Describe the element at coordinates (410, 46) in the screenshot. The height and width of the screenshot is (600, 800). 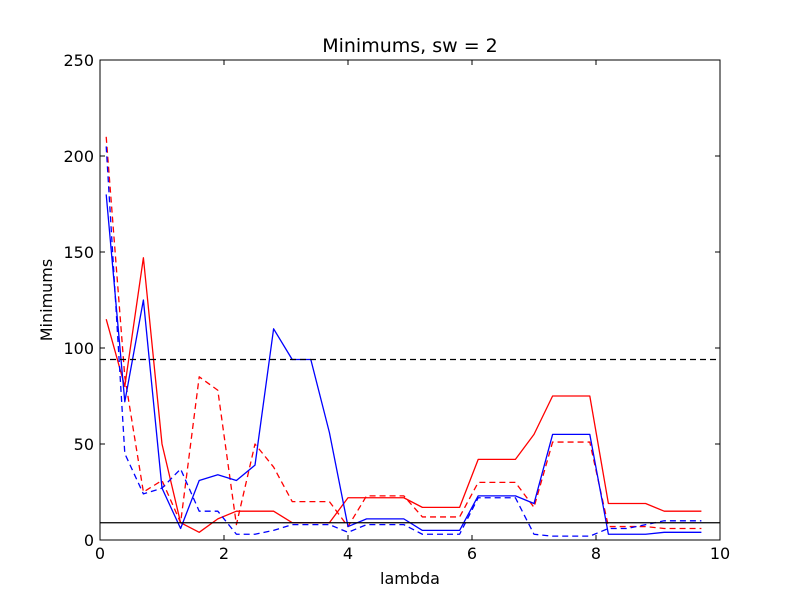
I see `chart-title: Minimums, sw = 2` at that location.